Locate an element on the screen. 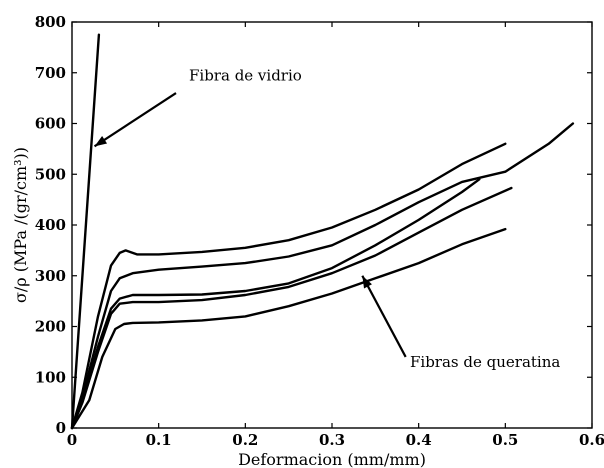  annotation-label: Fibra de vidrio is located at coordinates (245, 75).